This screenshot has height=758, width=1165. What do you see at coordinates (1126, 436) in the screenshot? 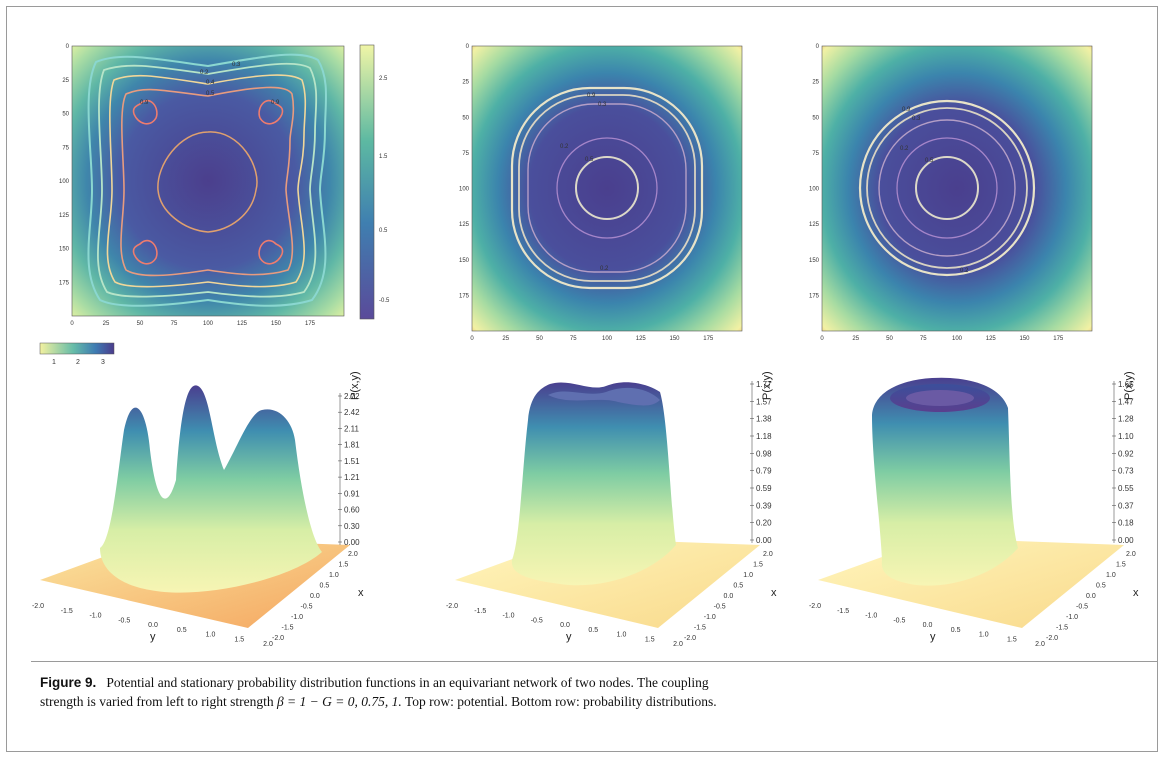
I see `tick-label: 1.10` at bounding box center [1126, 436].